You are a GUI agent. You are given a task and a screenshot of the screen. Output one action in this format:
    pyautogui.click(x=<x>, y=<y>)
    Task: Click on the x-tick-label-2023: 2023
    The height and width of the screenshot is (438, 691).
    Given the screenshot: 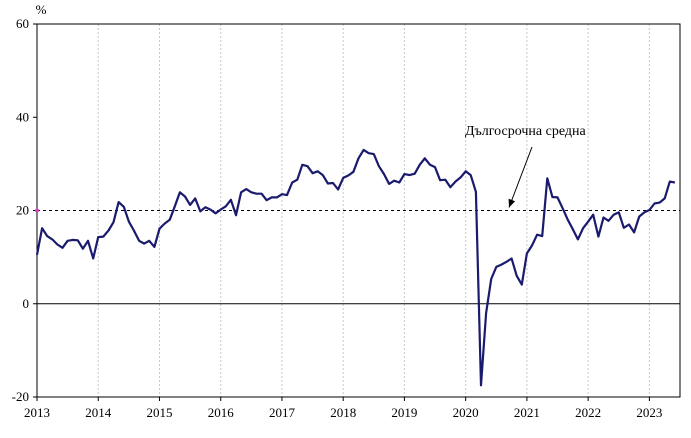 What is the action you would take?
    pyautogui.click(x=649, y=412)
    